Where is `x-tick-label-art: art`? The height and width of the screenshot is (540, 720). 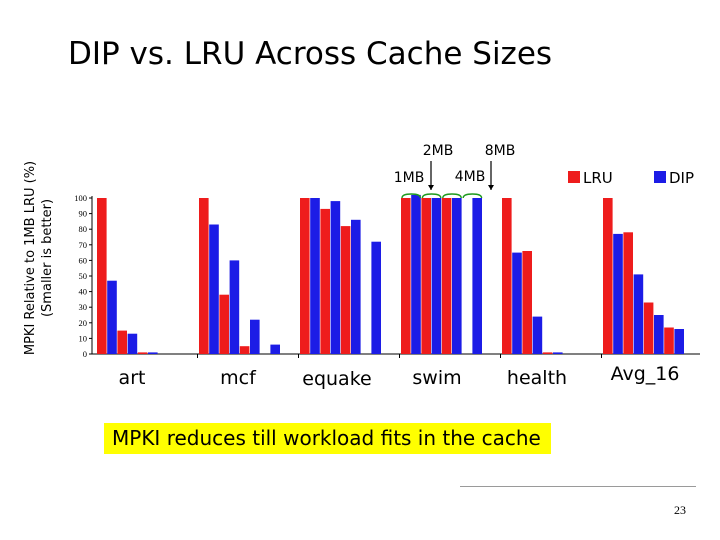 x-tick-label-art: art is located at coordinates (132, 378).